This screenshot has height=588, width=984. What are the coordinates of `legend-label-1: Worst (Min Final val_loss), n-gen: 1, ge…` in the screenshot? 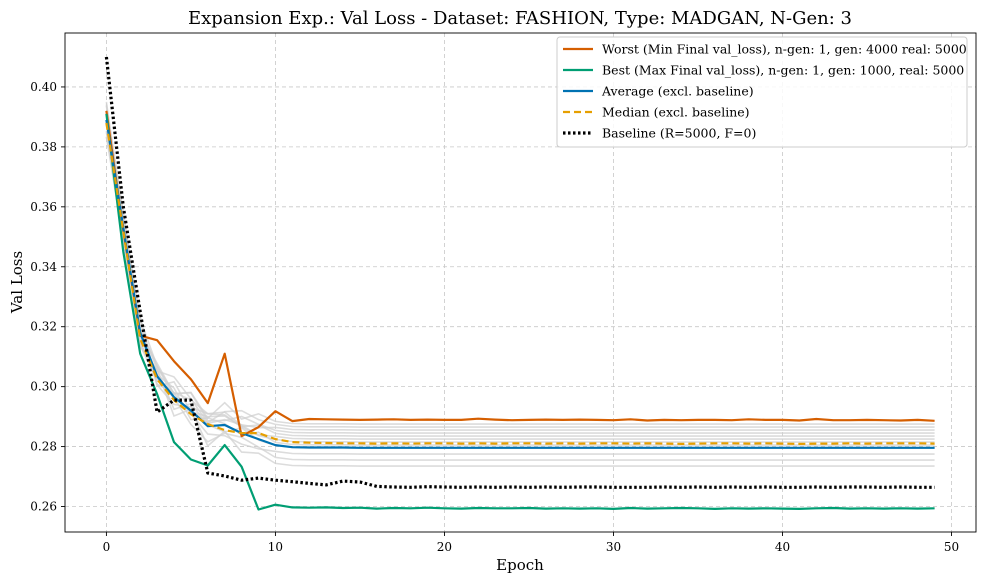 It's located at (784, 49).